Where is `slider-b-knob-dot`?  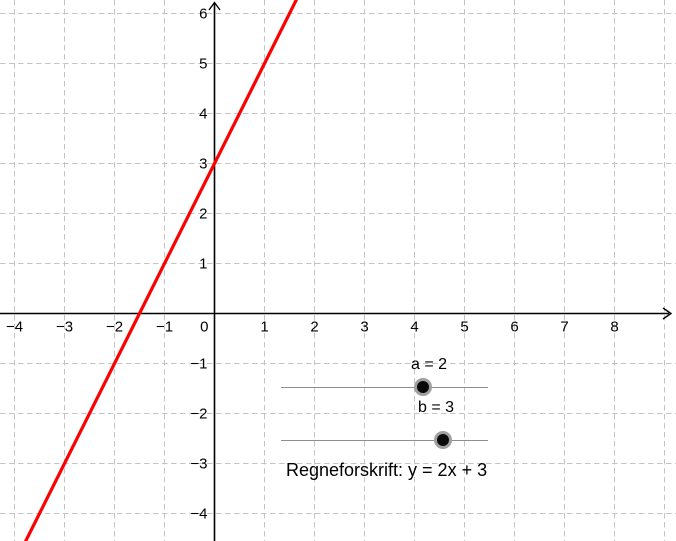
slider-b-knob-dot is located at coordinates (443, 440).